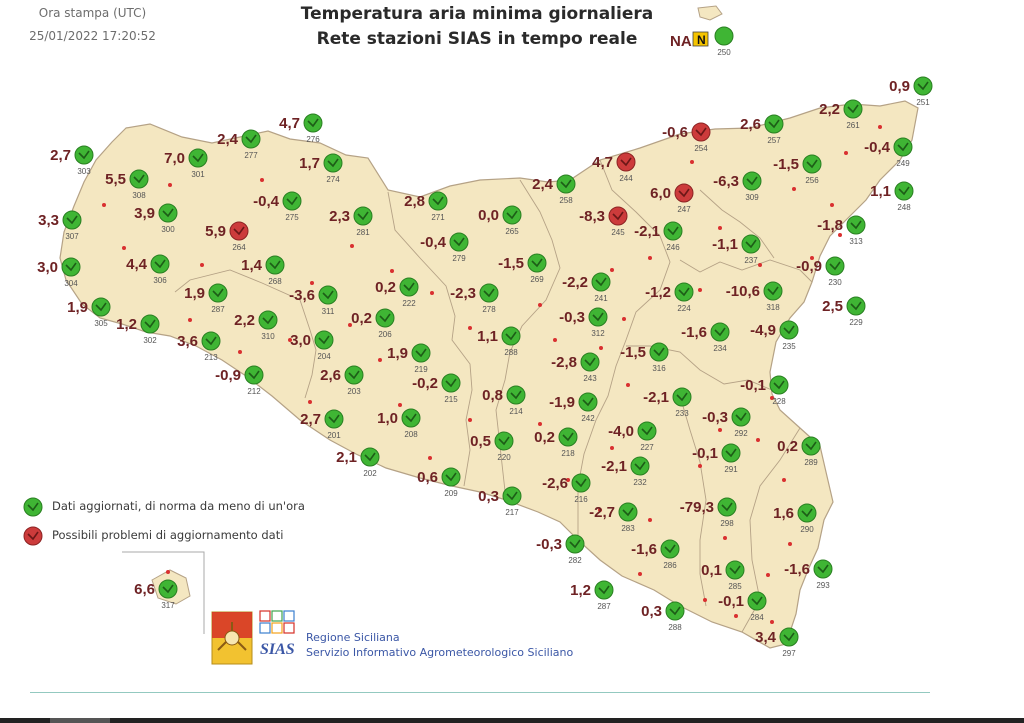 This screenshot has width=1024, height=723. I want to click on station-302: 1,2 302, so click(138, 329).